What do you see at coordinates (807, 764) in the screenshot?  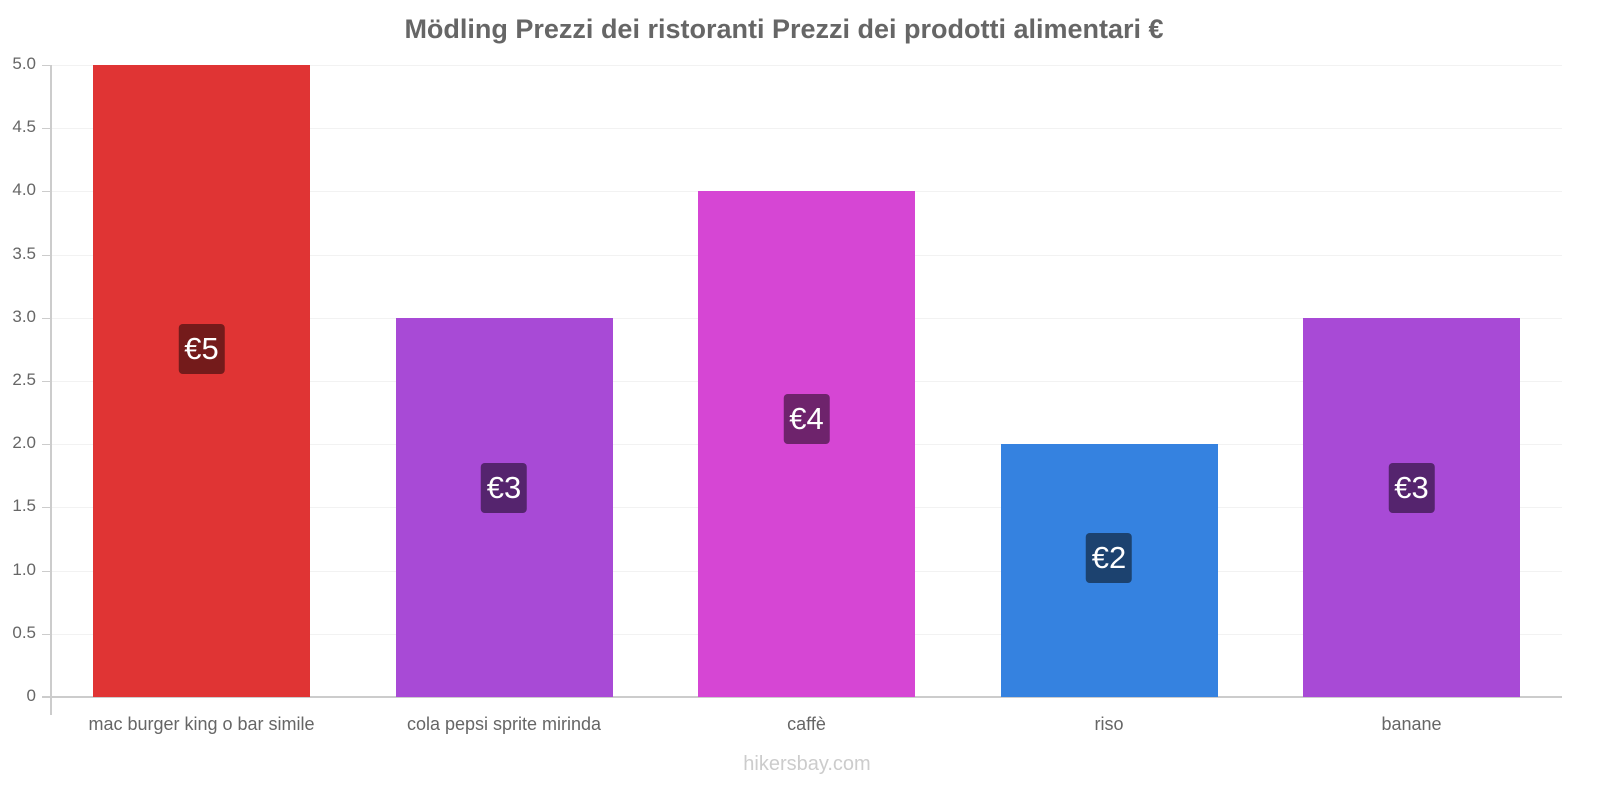 I see `watermark: hikersbay.com` at bounding box center [807, 764].